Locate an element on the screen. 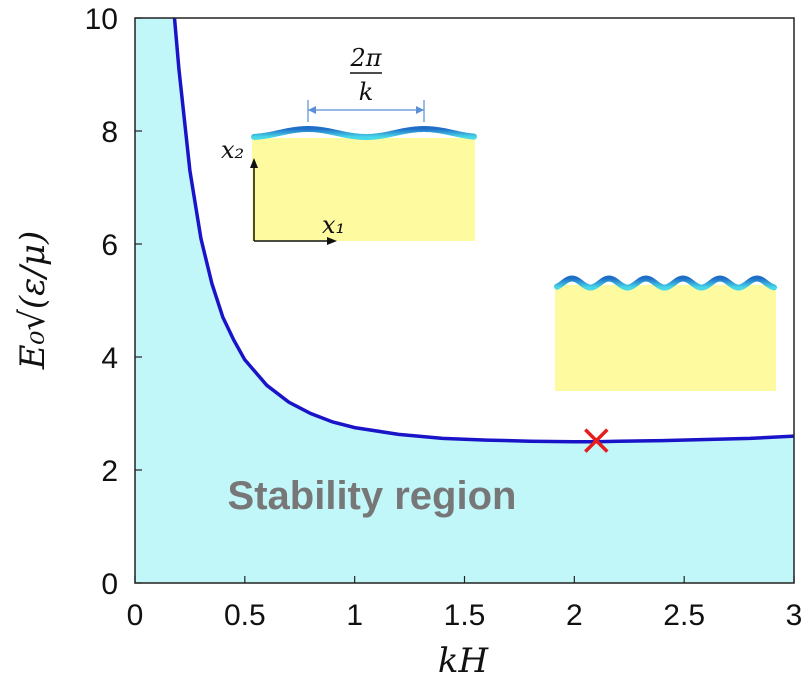 The width and height of the screenshot is (808, 684). x-tick-label: 0.5 is located at coordinates (245, 615).